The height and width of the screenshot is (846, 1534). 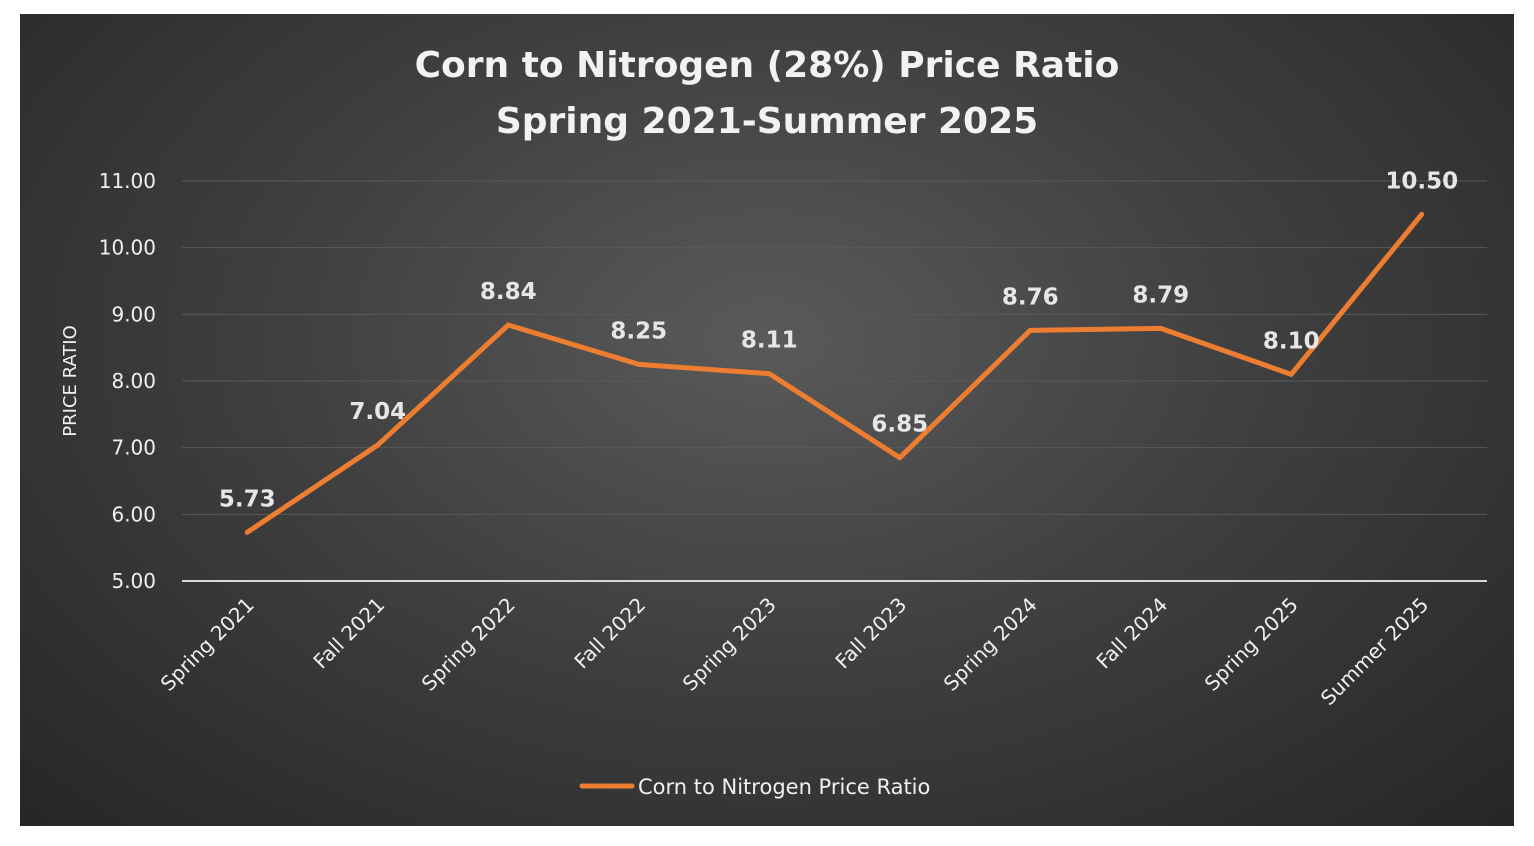 What do you see at coordinates (133, 514) in the screenshot?
I see `y-tick-label: 6.00` at bounding box center [133, 514].